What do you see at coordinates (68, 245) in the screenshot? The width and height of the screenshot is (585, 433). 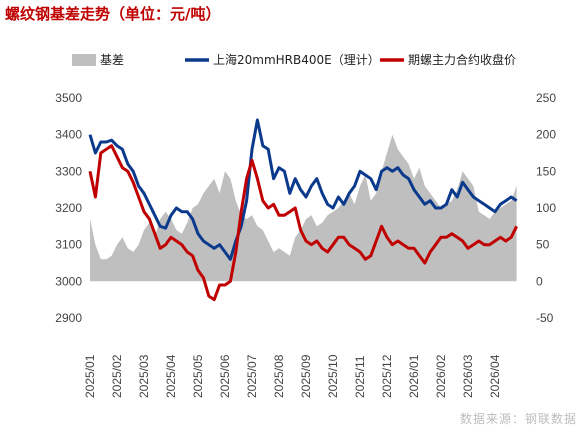 I see `y-left-tick-label: 3100` at bounding box center [68, 245].